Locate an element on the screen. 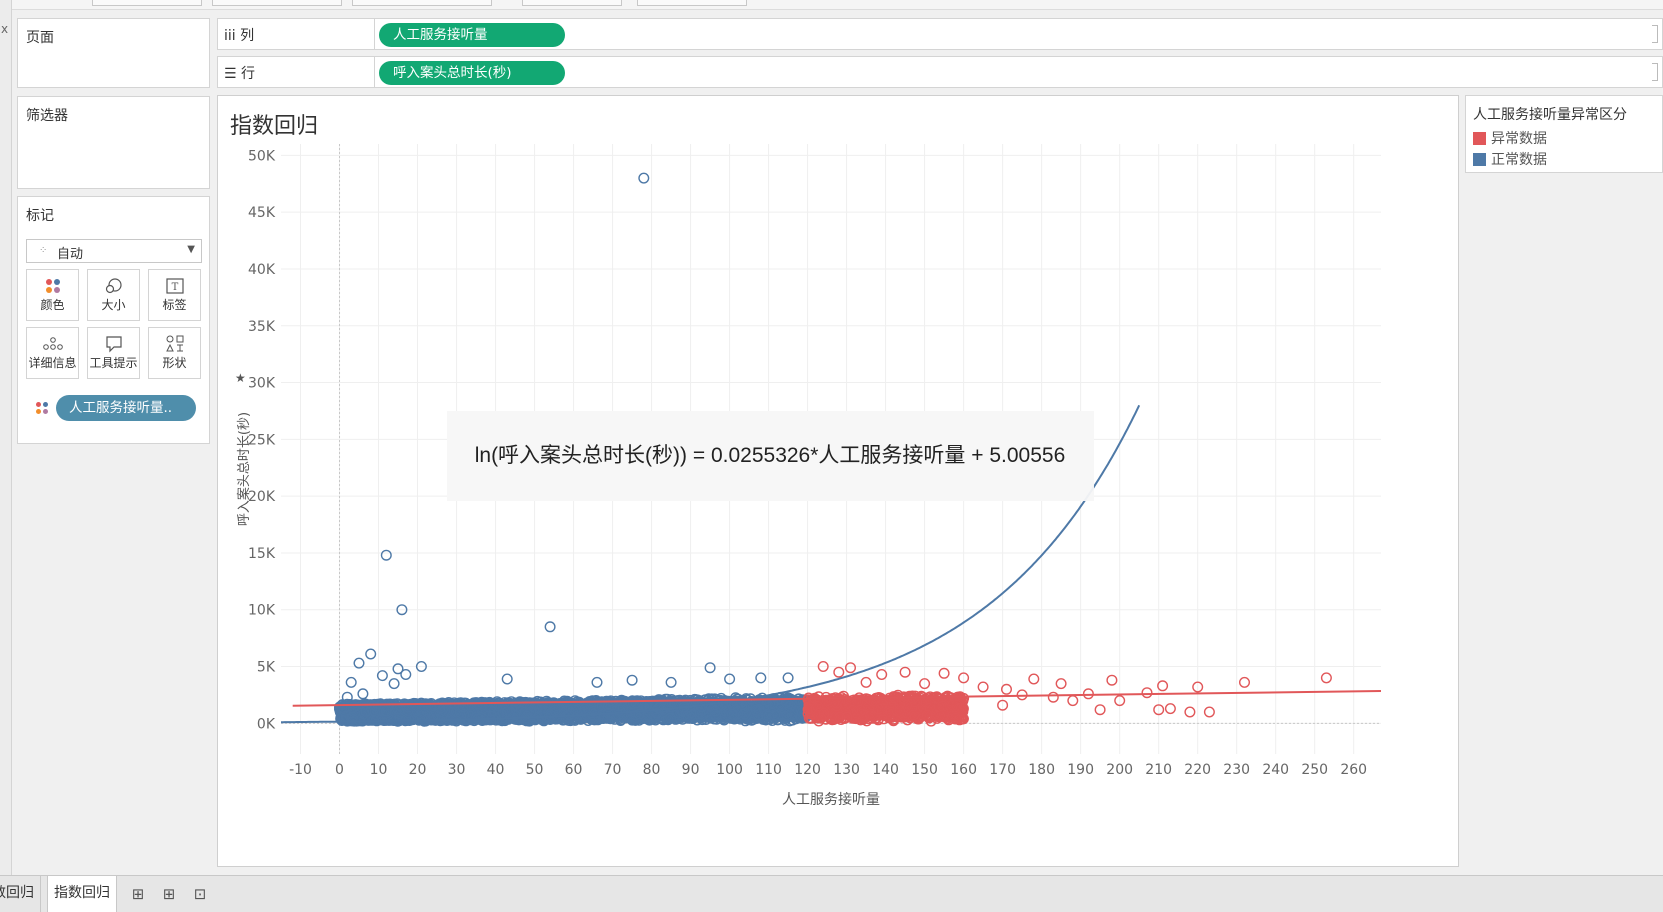 The height and width of the screenshot is (912, 1663). x-tick-label: 190 is located at coordinates (1080, 770).